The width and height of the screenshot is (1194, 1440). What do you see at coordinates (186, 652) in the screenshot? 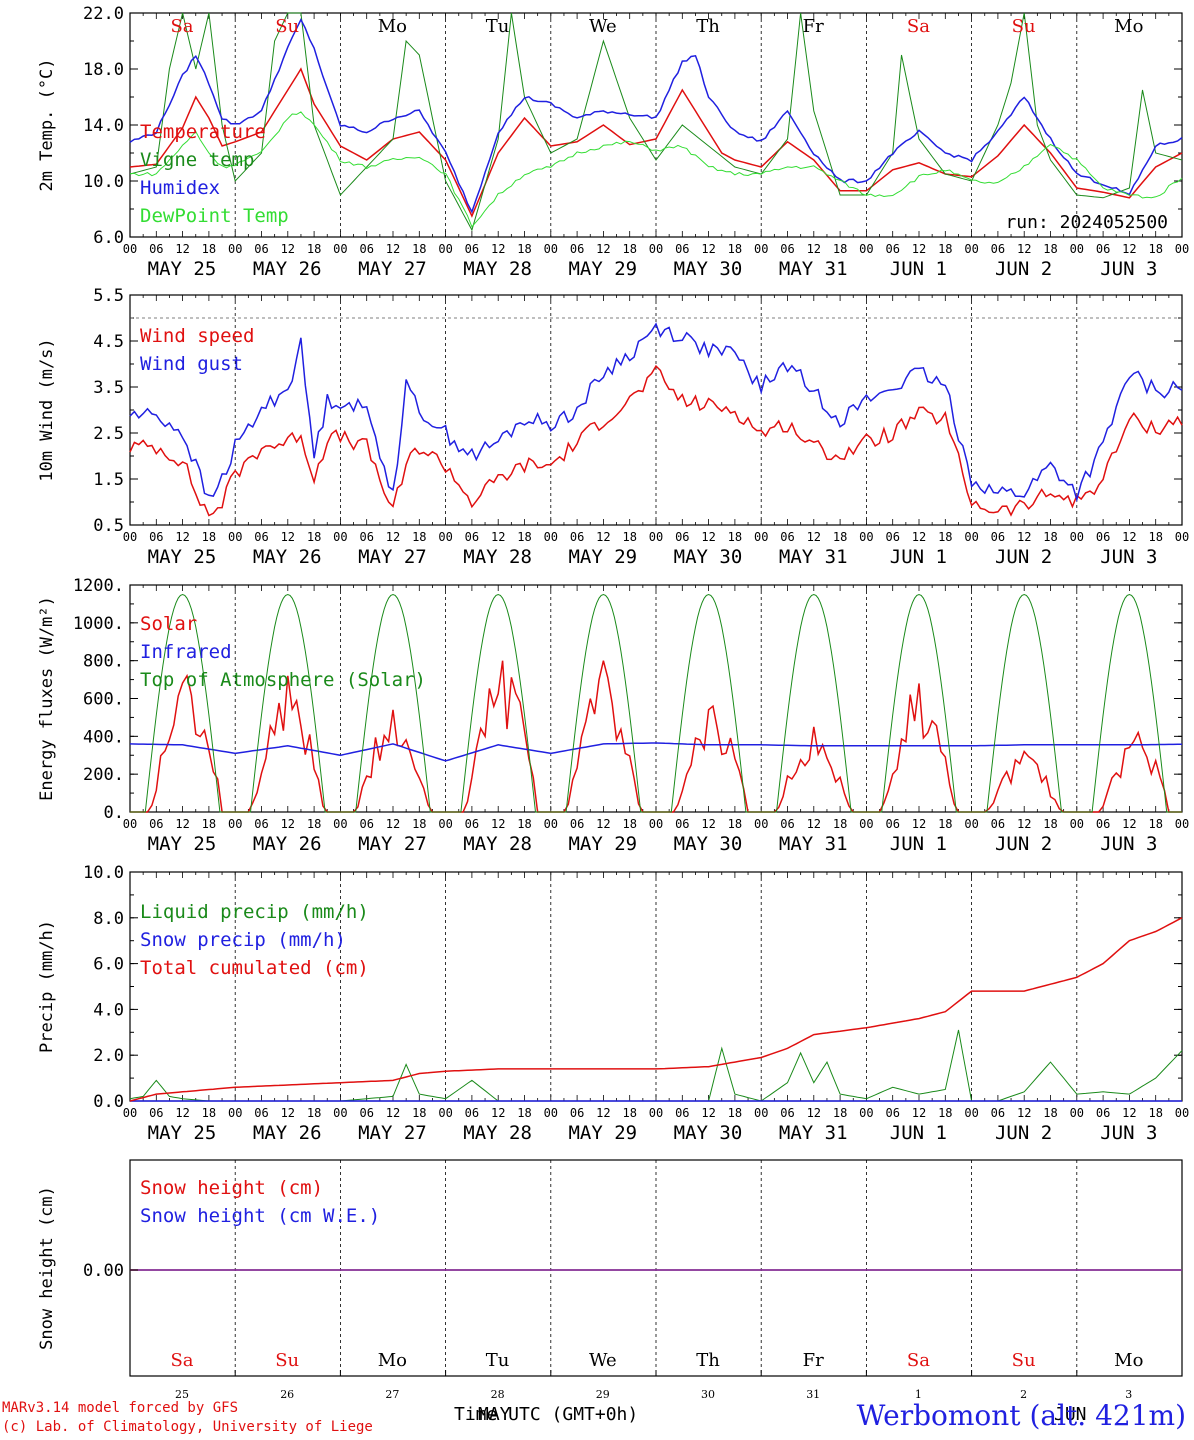
I see `legend-entry: Infrared` at bounding box center [186, 652].